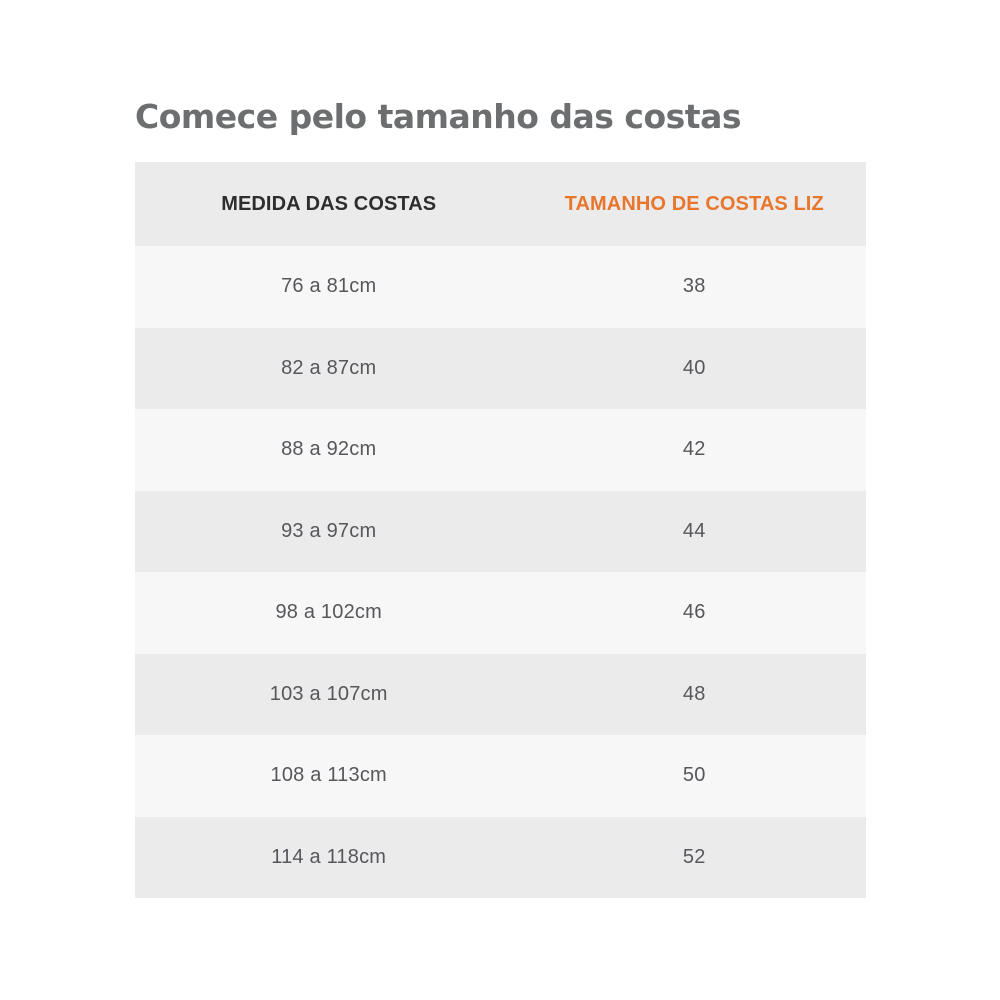 This screenshot has width=1000, height=1000. I want to click on table-header-row: MEDIDA DAS COSTAS TAMANHO DE COSTAS LIZ, so click(500, 204).